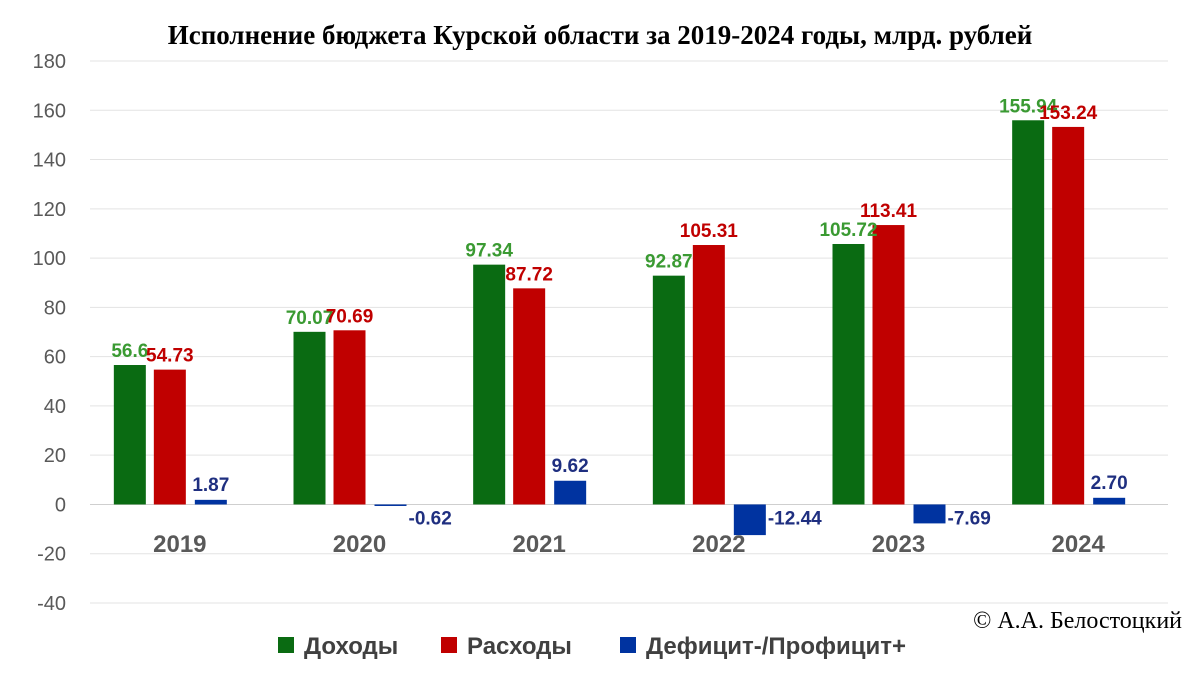 The image size is (1200, 675). What do you see at coordinates (1028, 106) in the screenshot?
I see `data-label: 155.94` at bounding box center [1028, 106].